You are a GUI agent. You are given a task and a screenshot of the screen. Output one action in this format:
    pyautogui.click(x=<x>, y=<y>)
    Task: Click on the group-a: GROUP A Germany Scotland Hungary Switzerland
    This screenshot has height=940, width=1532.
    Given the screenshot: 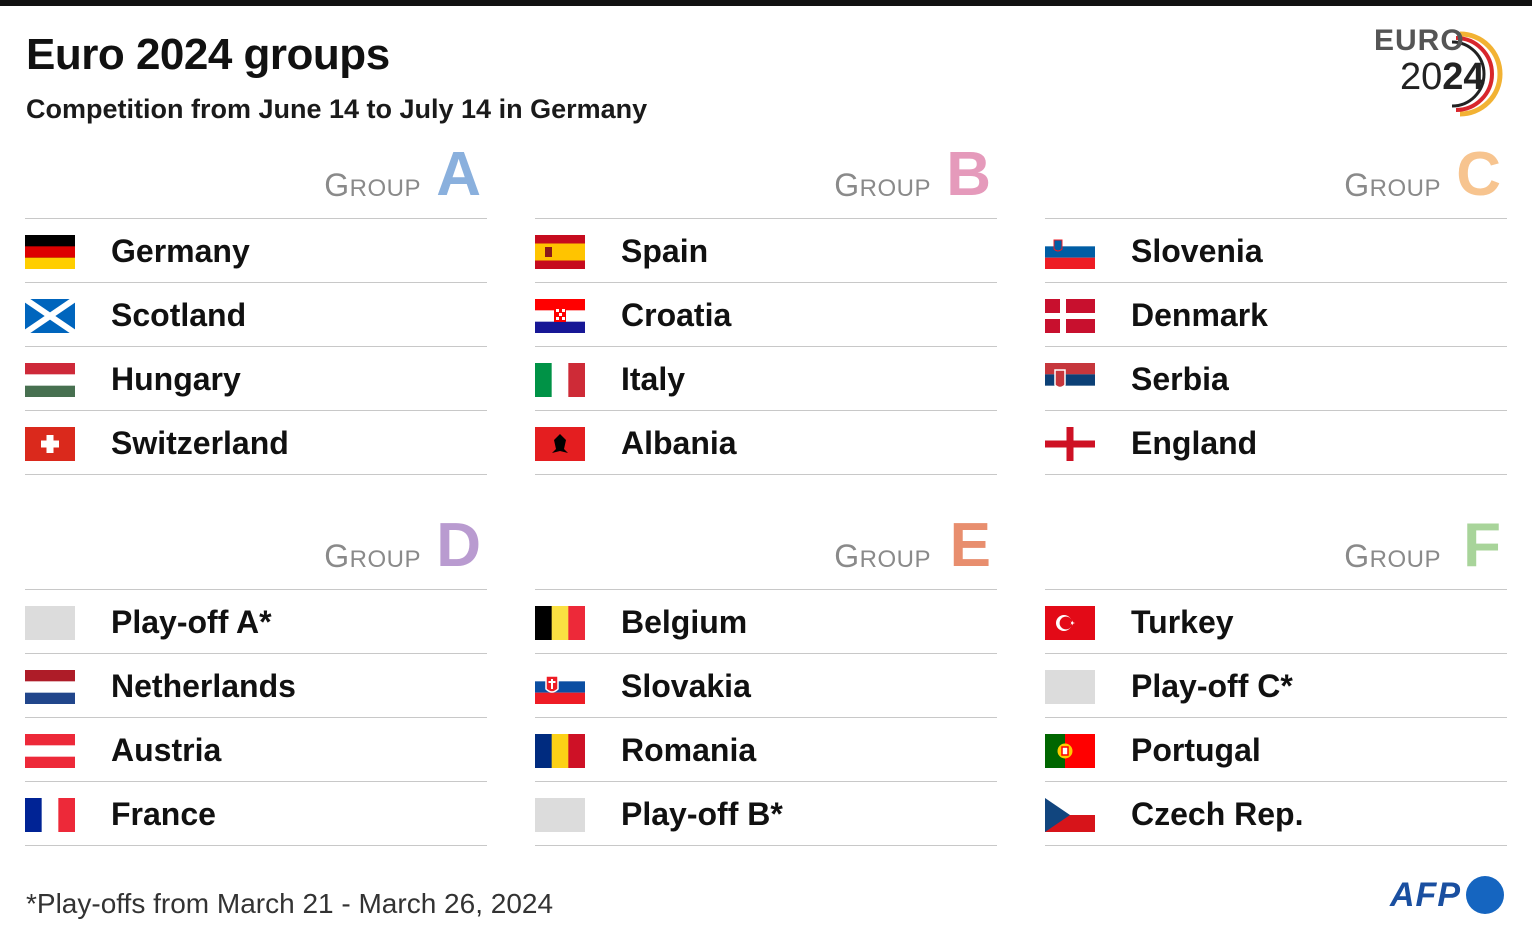 What is the action you would take?
    pyautogui.click(x=256, y=309)
    